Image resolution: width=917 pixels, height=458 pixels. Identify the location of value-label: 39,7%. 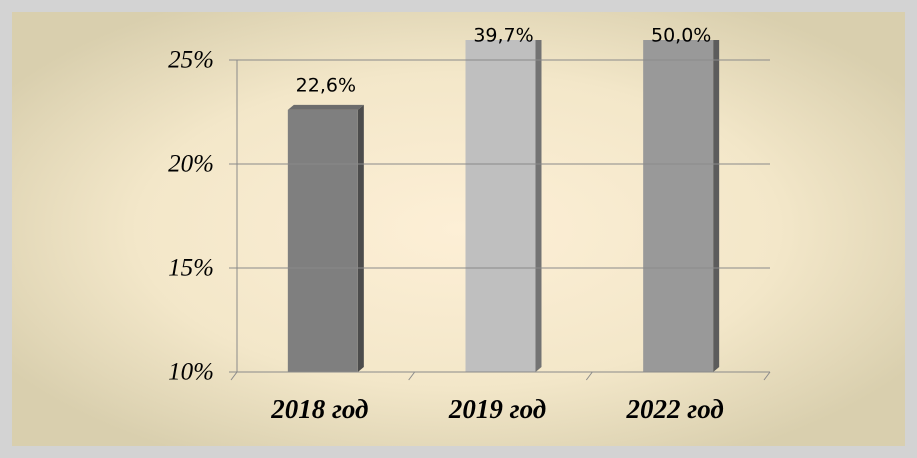
(503, 36).